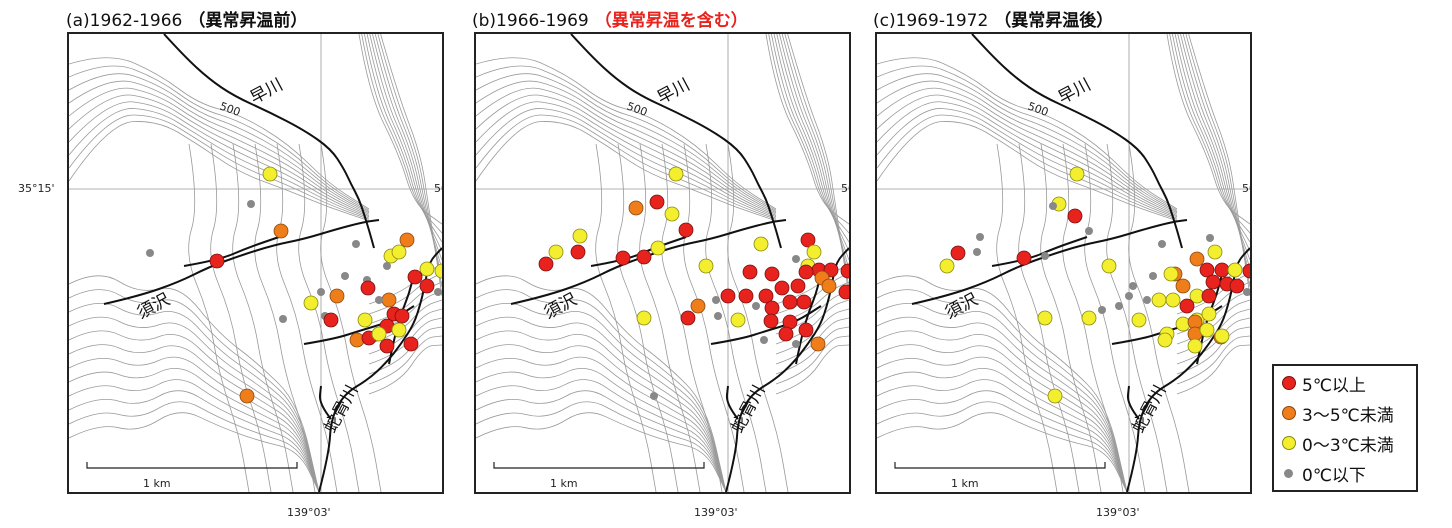 The width and height of the screenshot is (1452, 528). Describe the element at coordinates (309, 512) in the screenshot. I see `longitude-label-a: 139°03'` at that location.